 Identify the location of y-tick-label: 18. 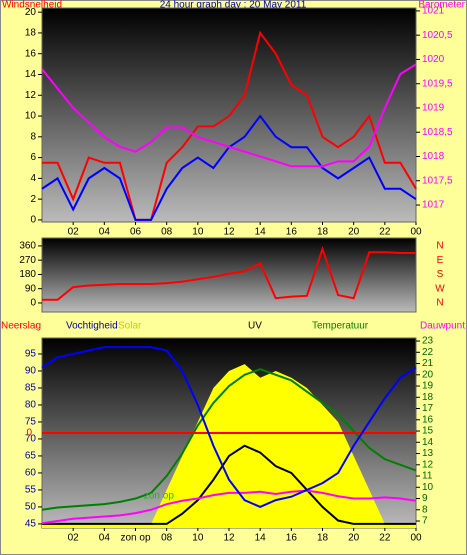
(31, 33).